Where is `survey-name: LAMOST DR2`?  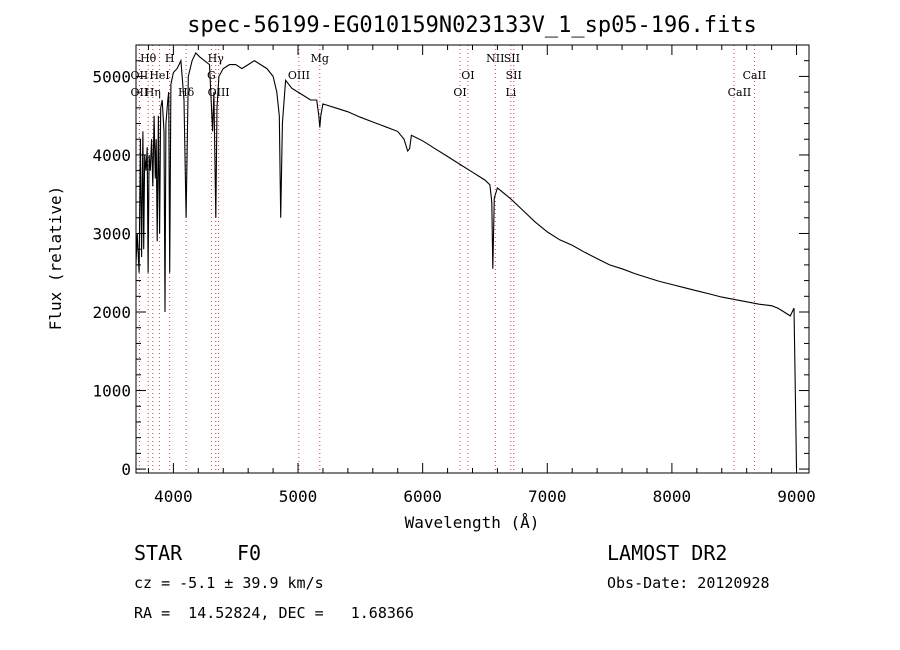 survey-name: LAMOST DR2 is located at coordinates (667, 553).